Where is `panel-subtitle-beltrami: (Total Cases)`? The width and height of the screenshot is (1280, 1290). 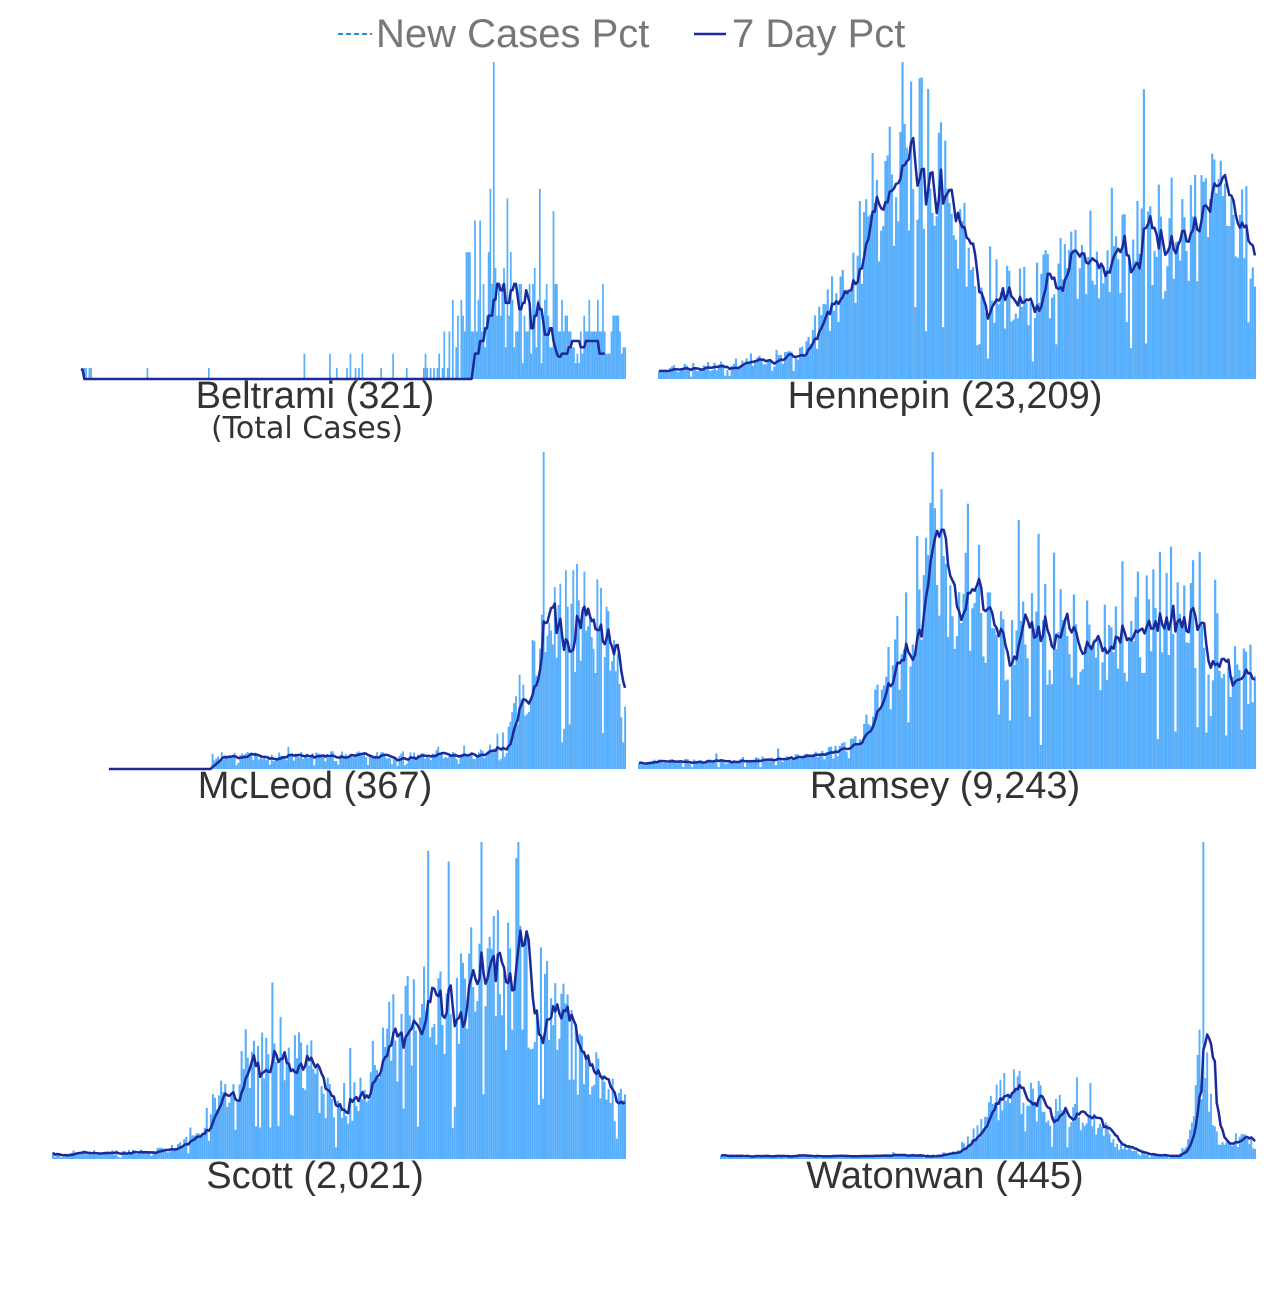
panel-subtitle-beltrami: (Total Cases) is located at coordinates (307, 428).